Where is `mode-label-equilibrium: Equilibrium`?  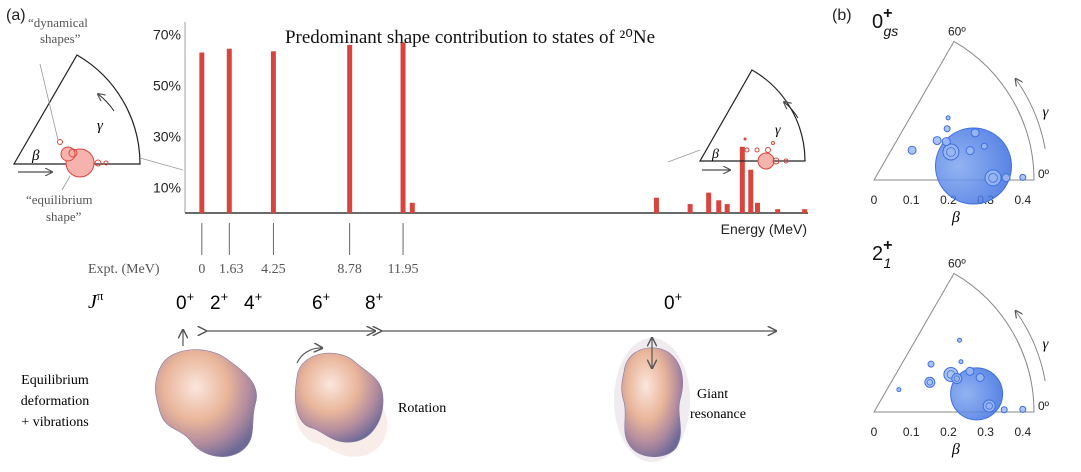 mode-label-equilibrium: Equilibrium is located at coordinates (55, 380).